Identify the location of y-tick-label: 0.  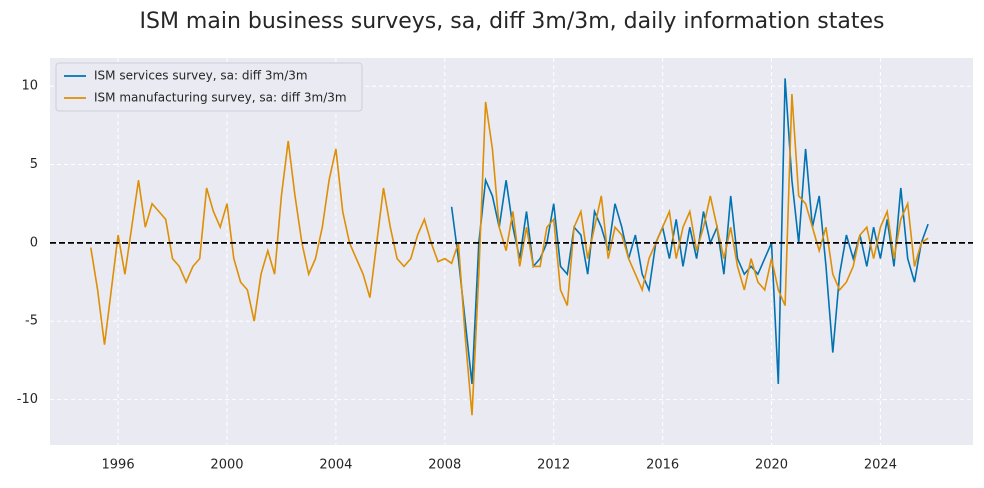
(34, 242).